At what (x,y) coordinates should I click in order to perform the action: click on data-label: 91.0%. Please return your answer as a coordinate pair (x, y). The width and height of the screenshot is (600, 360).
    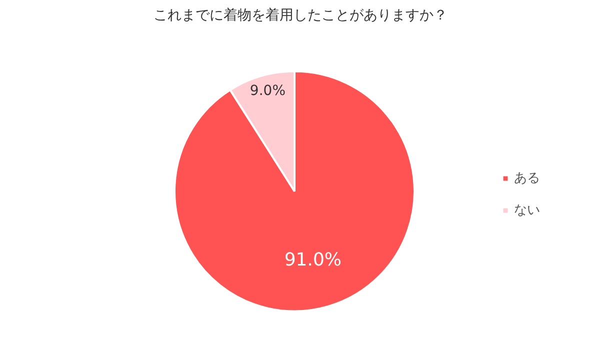
    Looking at the image, I should click on (313, 260).